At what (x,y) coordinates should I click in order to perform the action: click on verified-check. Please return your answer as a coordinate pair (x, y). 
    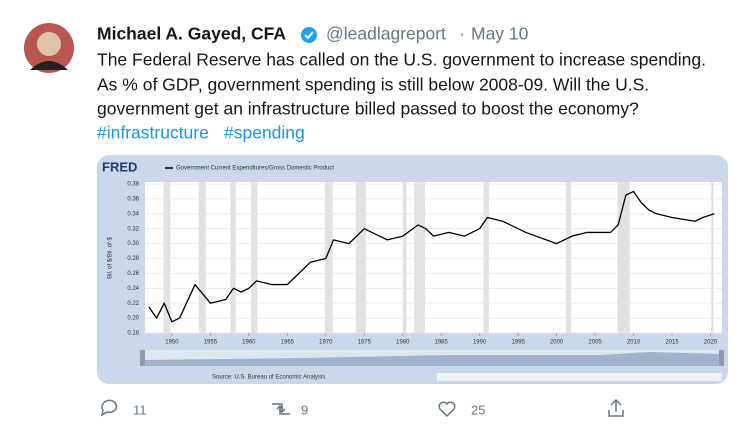
    Looking at the image, I should click on (309, 35).